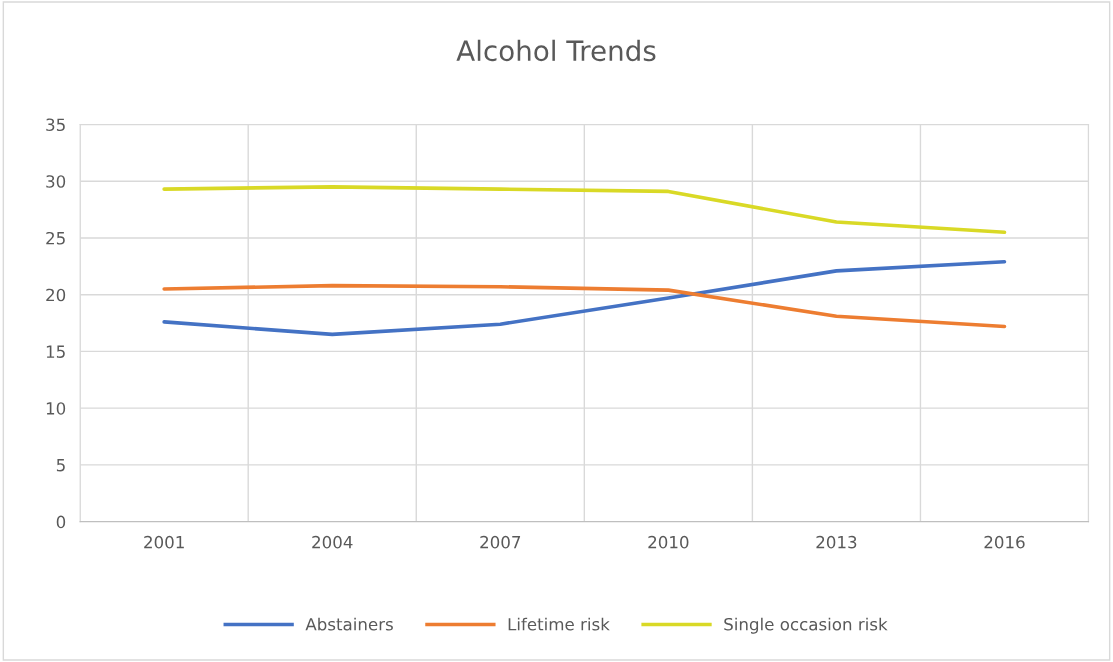 The image size is (1113, 662). What do you see at coordinates (56, 181) in the screenshot?
I see `y-tick-label: 30` at bounding box center [56, 181].